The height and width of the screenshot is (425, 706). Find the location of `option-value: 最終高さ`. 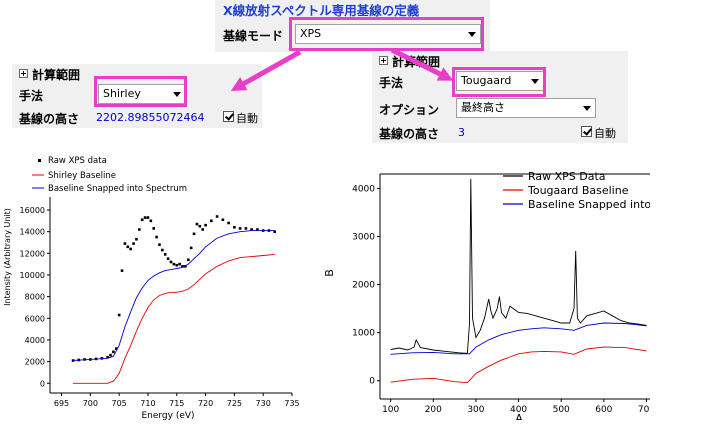

option-value: 最終高さ is located at coordinates (483, 107).